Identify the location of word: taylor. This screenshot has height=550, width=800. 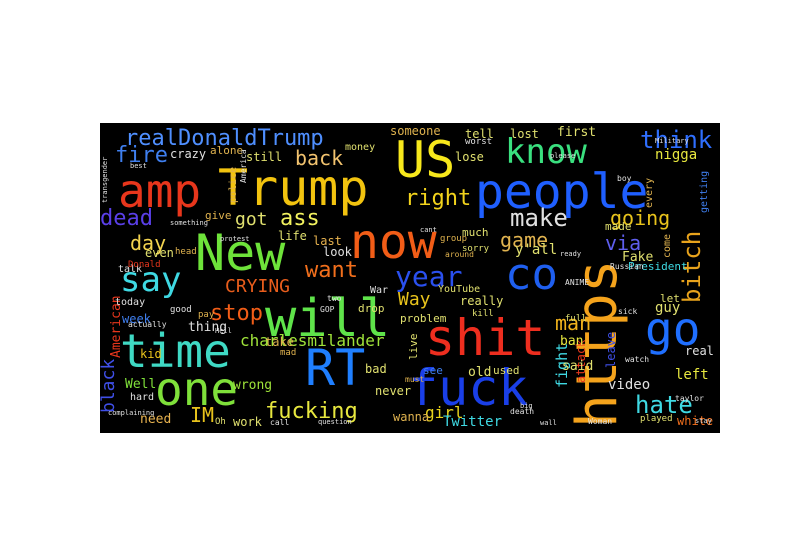
(689, 398).